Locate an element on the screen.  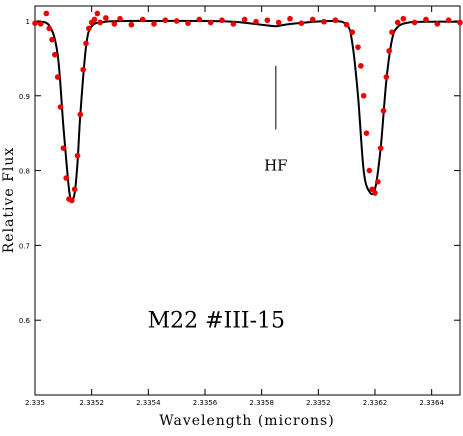
y-tick-label: 0.7 is located at coordinates (24, 246).